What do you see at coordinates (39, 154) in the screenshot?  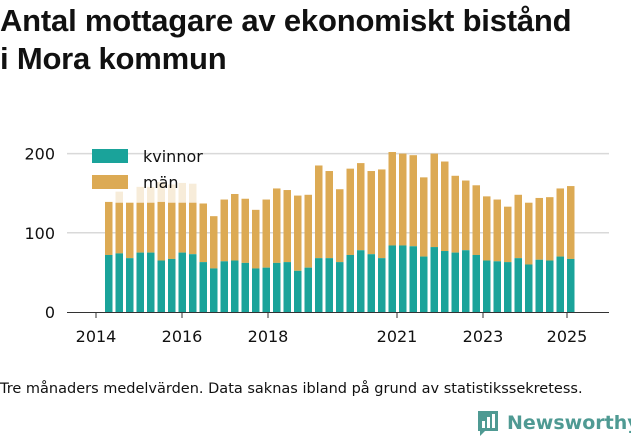 I see `y-tick-label: 200` at bounding box center [39, 154].